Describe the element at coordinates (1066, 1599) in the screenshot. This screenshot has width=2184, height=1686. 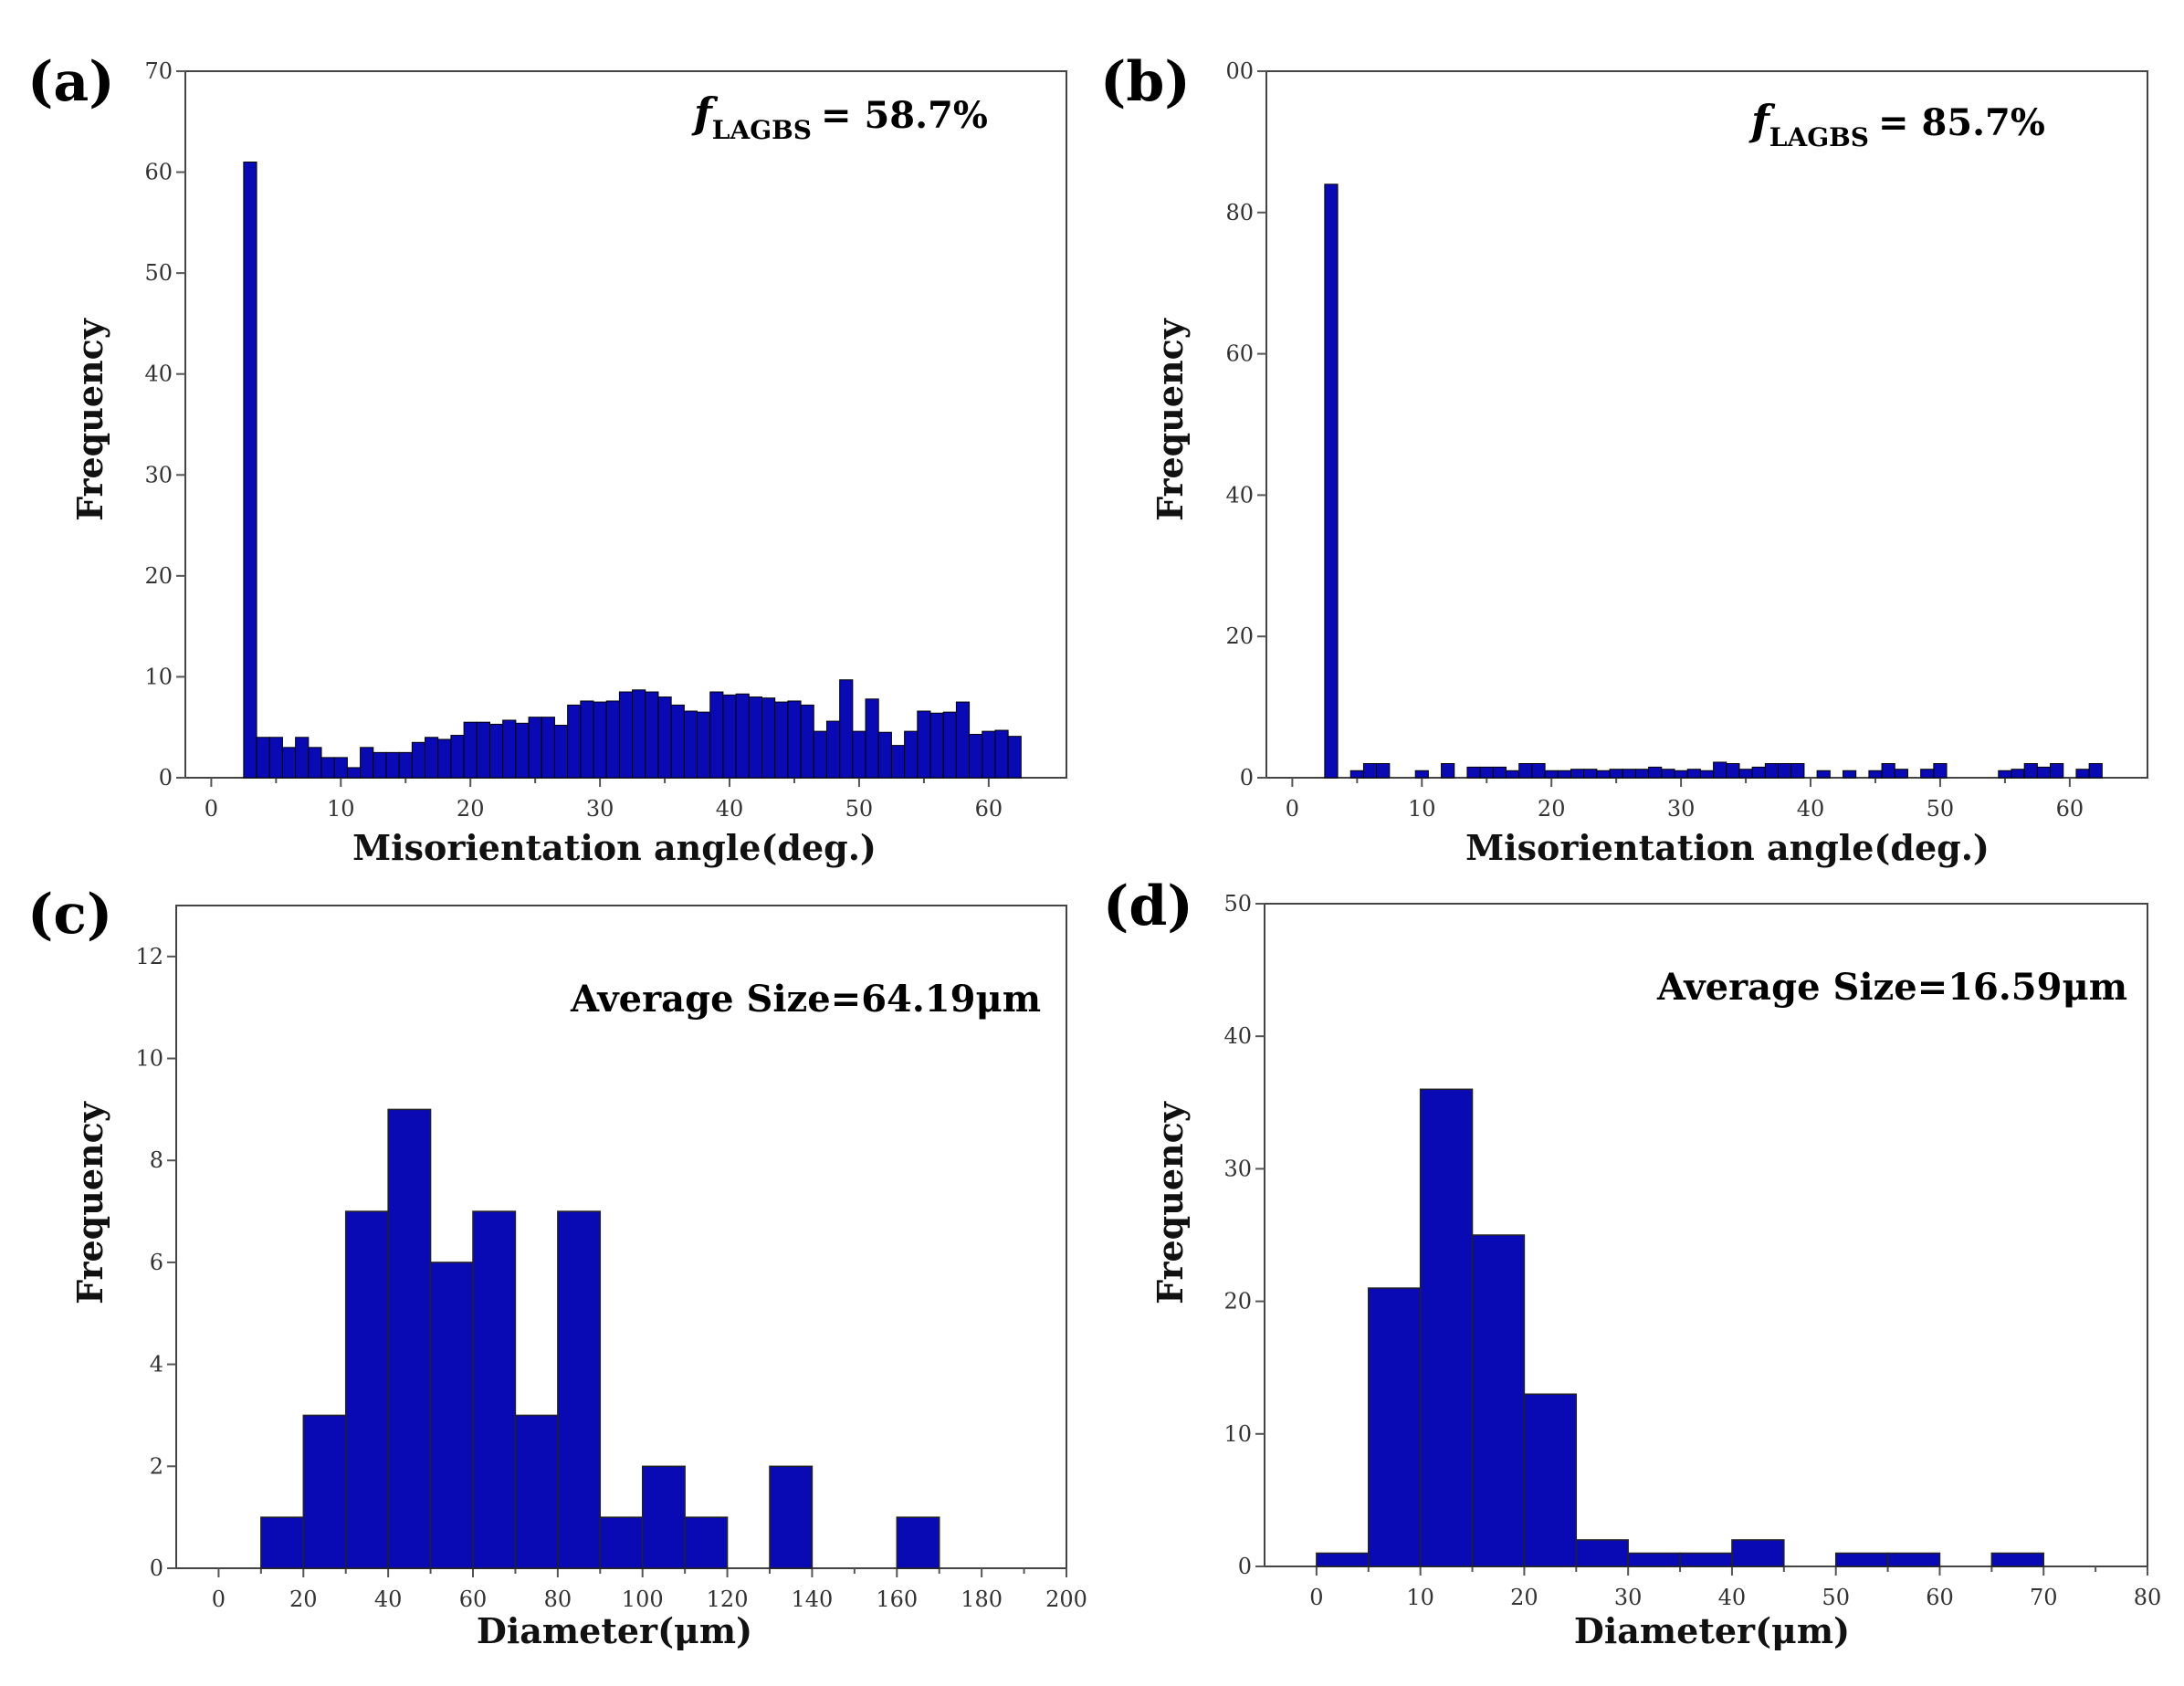
I see `x-tick-label: 200` at that location.